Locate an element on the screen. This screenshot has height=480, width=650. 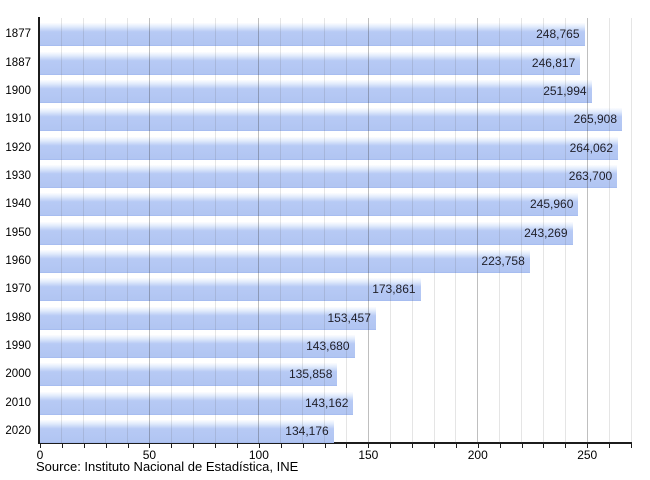
bar: 173,861 is located at coordinates (230, 290).